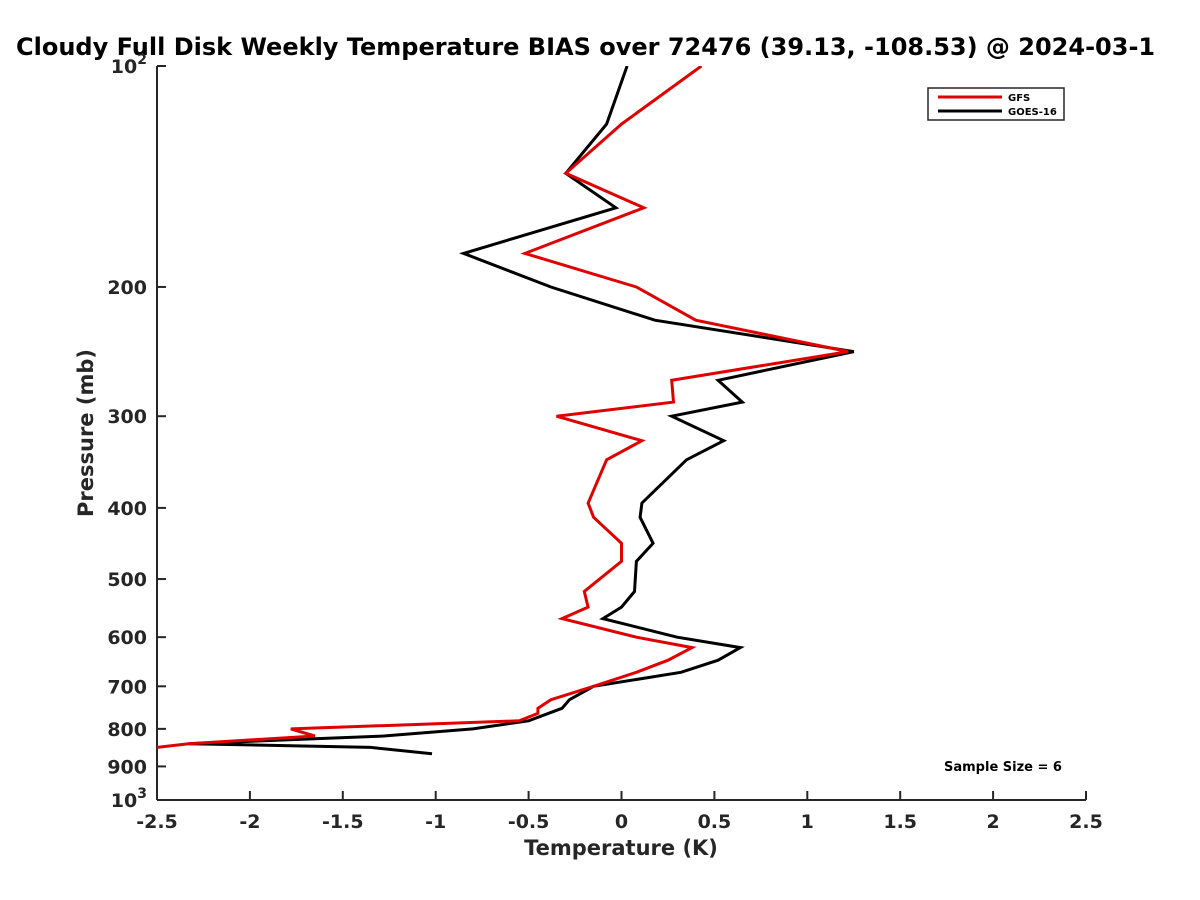 The width and height of the screenshot is (1200, 900). I want to click on x-tick-label: -2.5, so click(157, 822).